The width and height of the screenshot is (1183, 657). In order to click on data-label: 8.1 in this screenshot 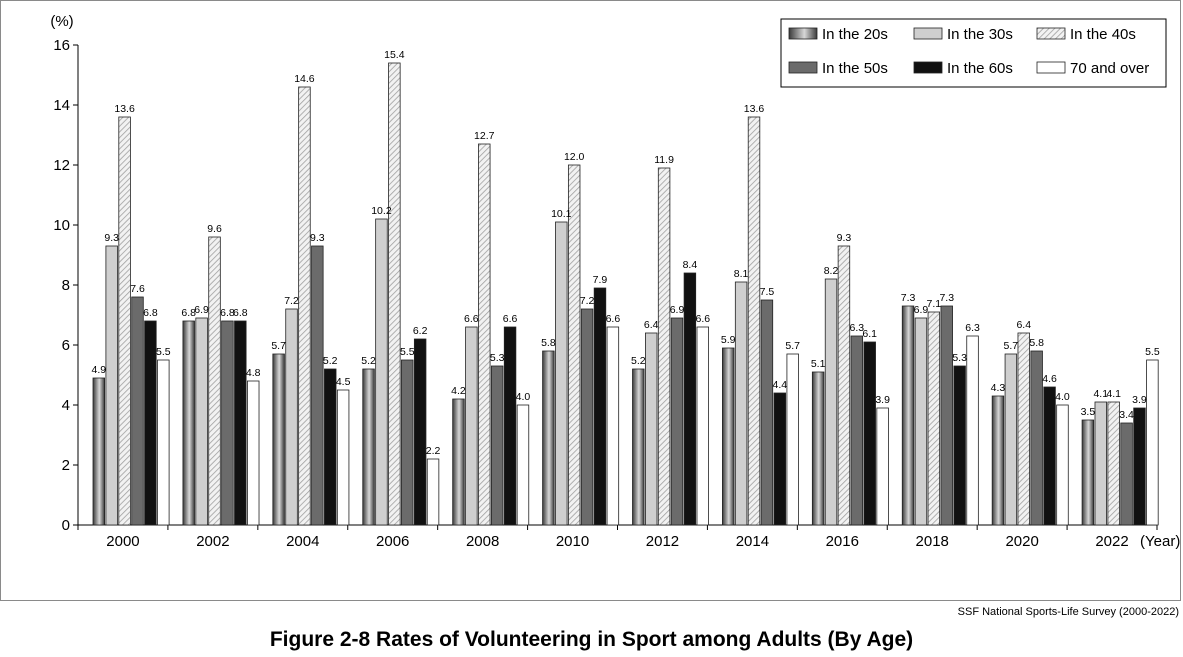, I will do `click(741, 274)`.